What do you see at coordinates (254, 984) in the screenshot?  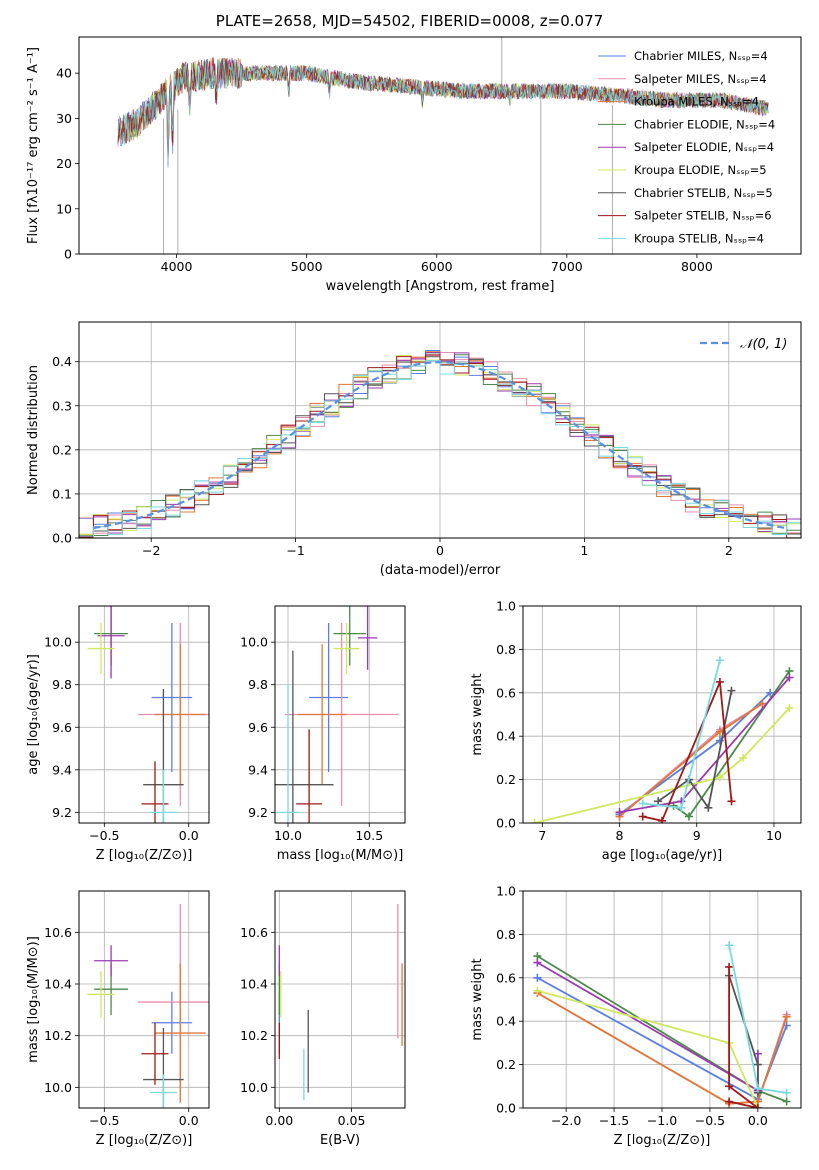 I see `y-tick-label: 10.4` at bounding box center [254, 984].